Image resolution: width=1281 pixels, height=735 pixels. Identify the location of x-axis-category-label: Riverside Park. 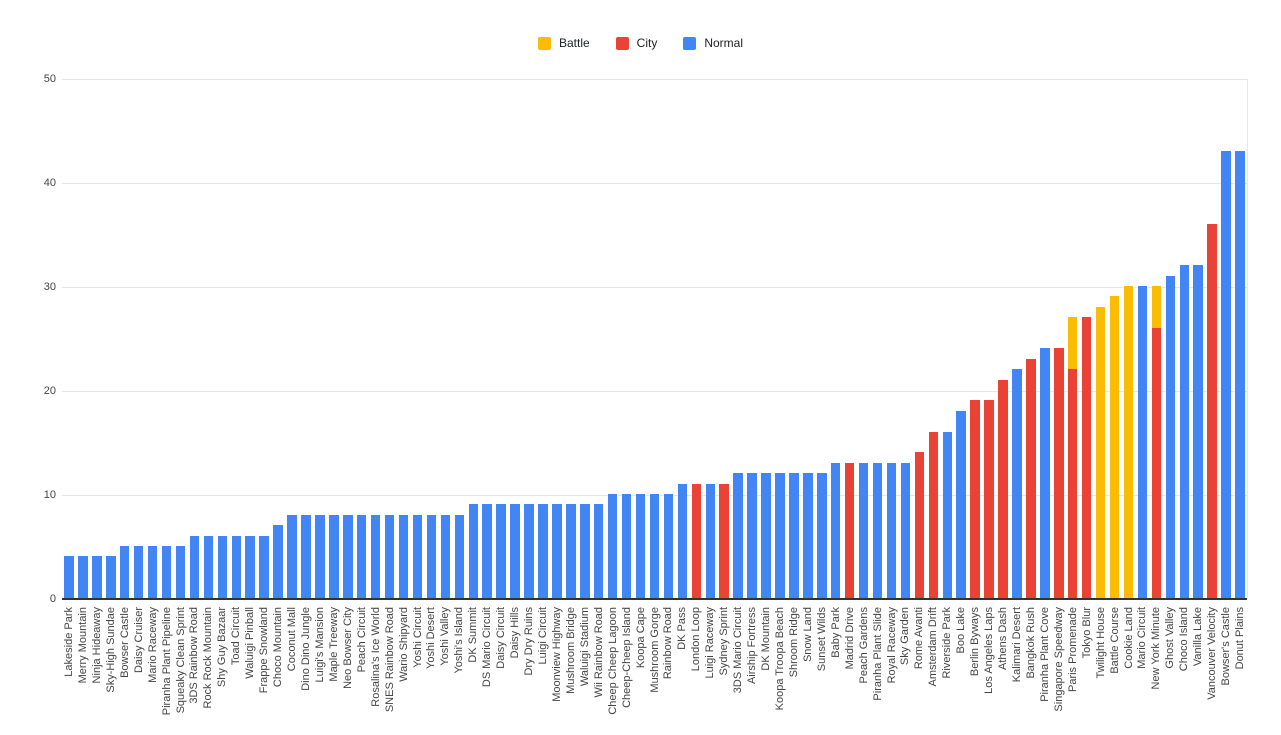
(947, 643).